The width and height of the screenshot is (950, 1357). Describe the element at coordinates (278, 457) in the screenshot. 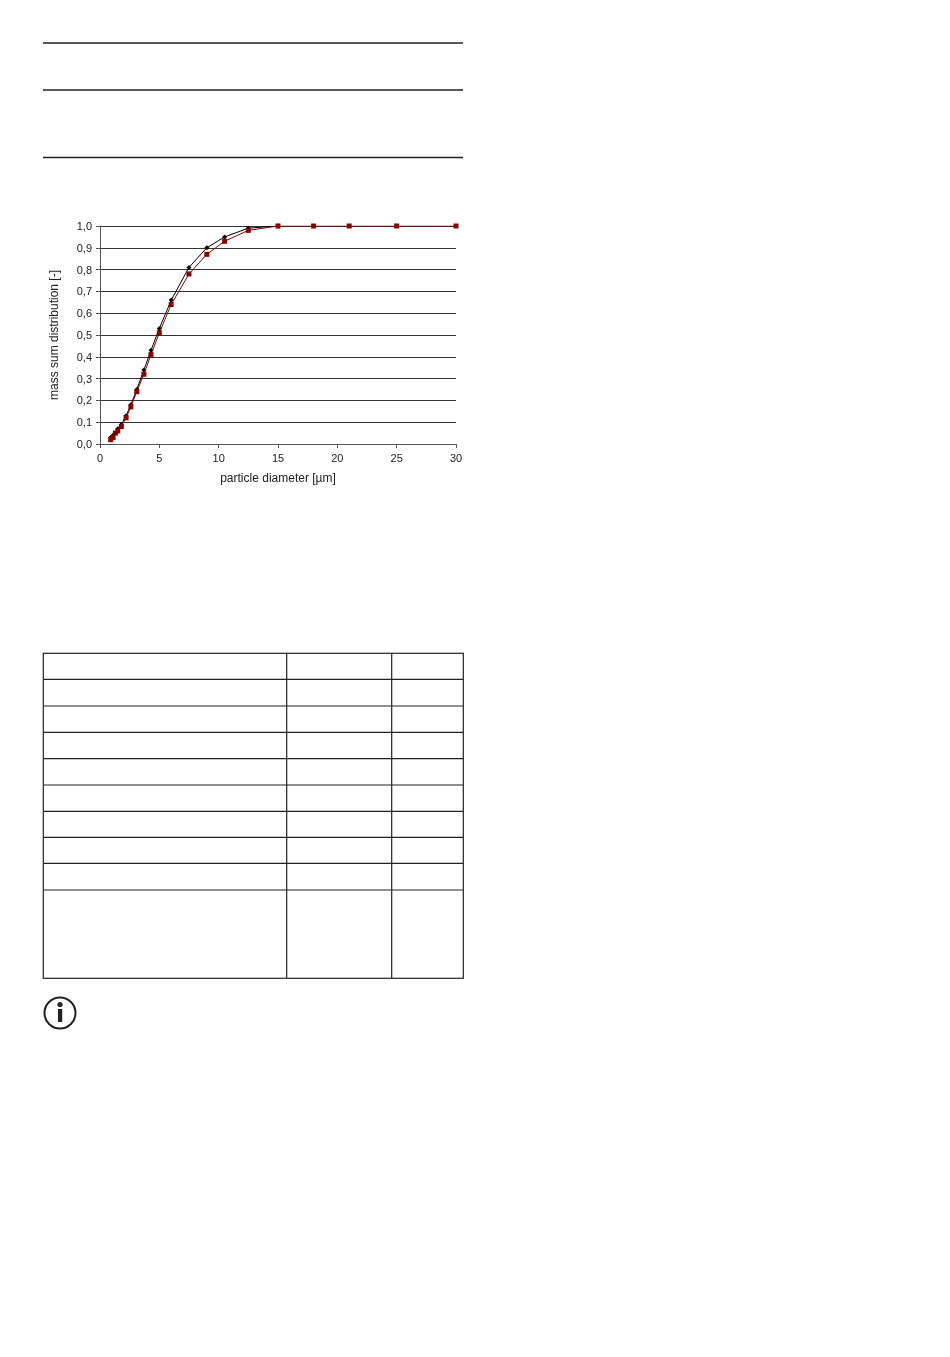

I see `x-tick-label: 15` at that location.